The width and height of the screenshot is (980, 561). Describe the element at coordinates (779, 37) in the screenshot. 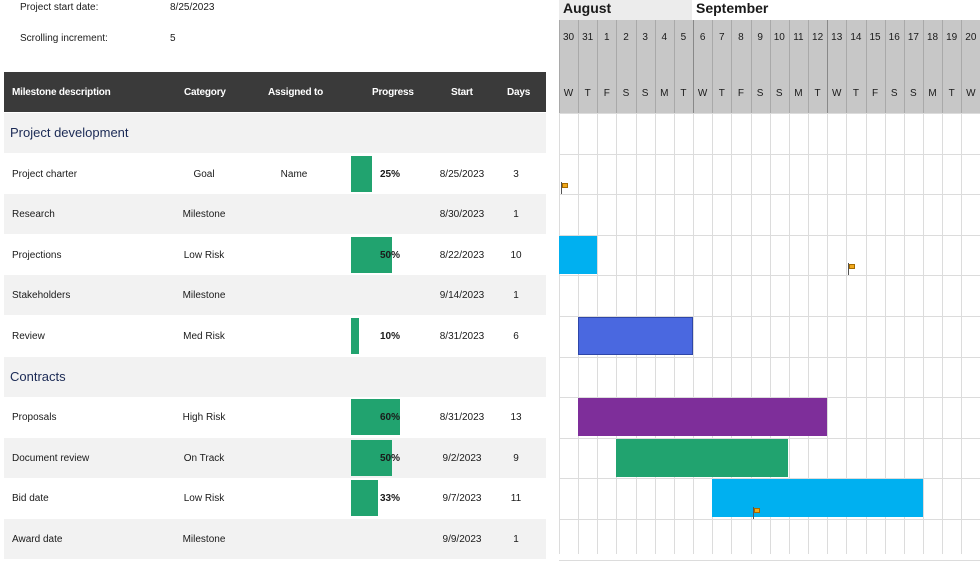

I see `gantt-day-number: 10` at that location.